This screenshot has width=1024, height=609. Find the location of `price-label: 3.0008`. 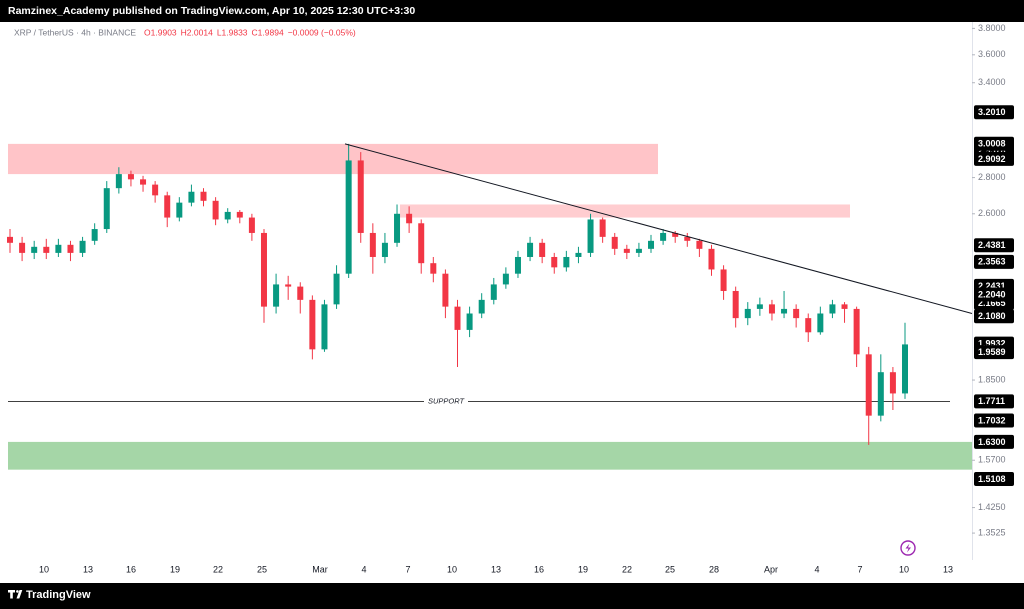

price-label: 3.0008 is located at coordinates (992, 144).